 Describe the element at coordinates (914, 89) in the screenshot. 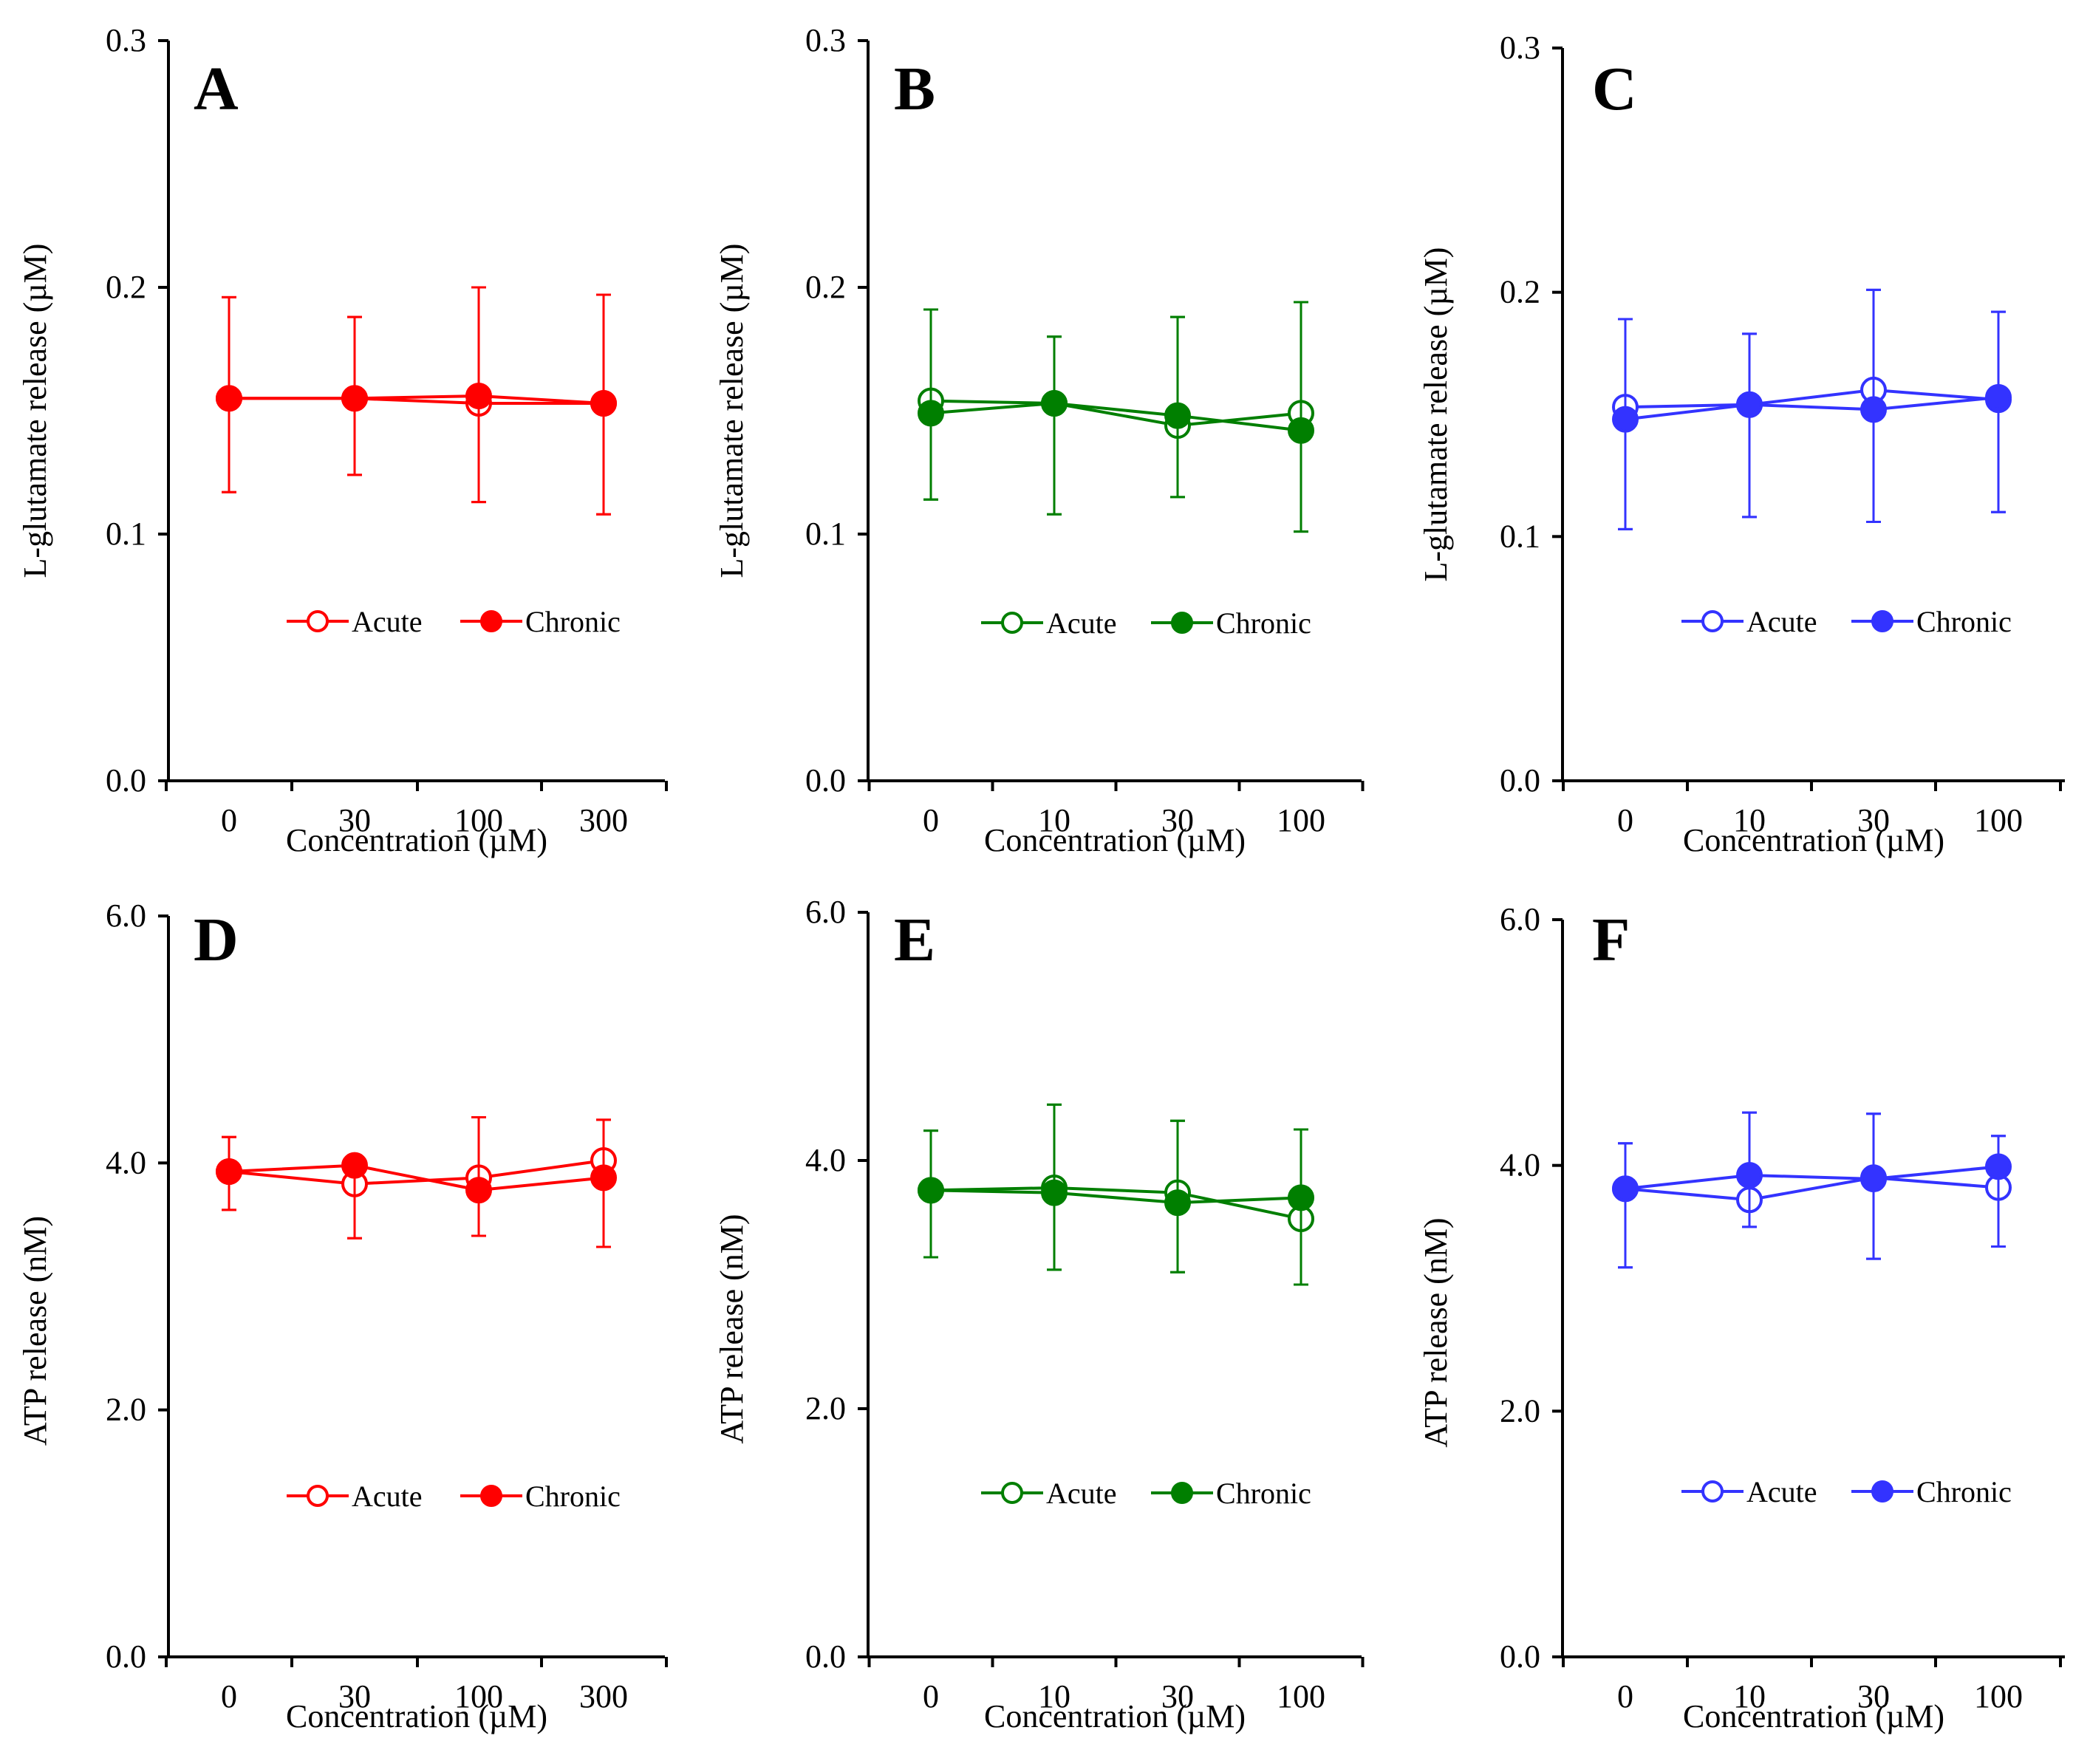

I see `panel-letter: B` at that location.